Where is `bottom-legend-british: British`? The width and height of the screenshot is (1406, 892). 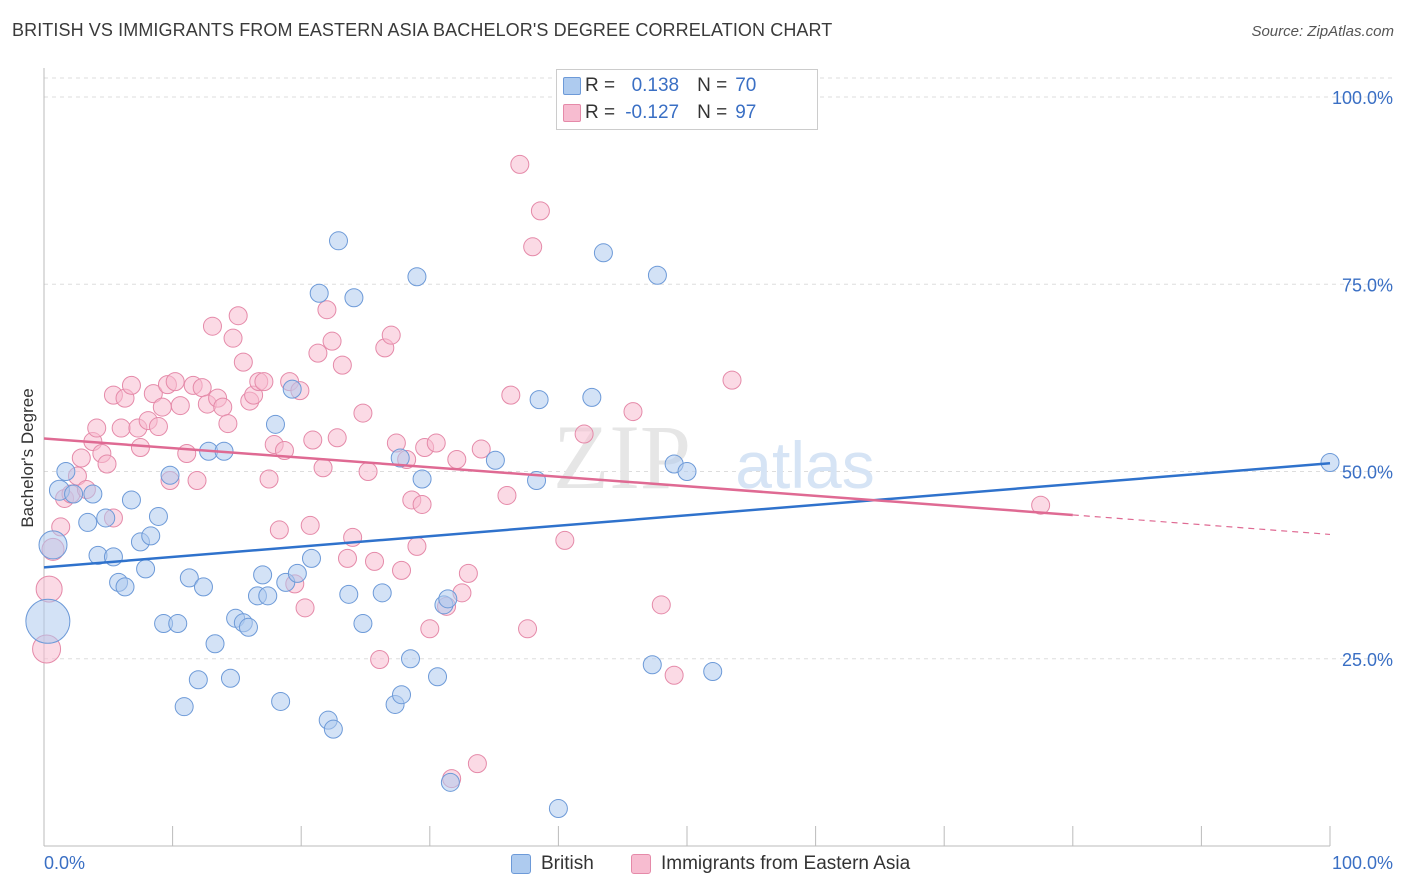 bottom-legend-british: British is located at coordinates (552, 864).